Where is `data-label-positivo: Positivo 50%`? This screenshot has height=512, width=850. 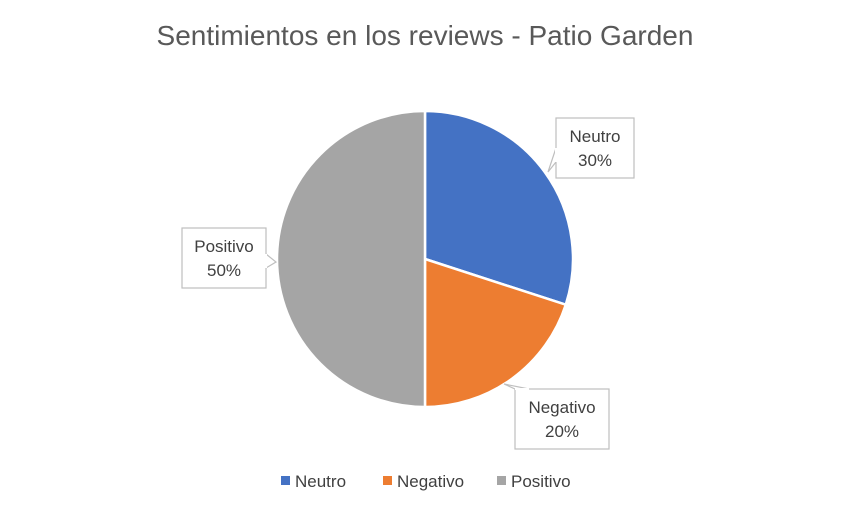 data-label-positivo: Positivo 50% is located at coordinates (229, 258).